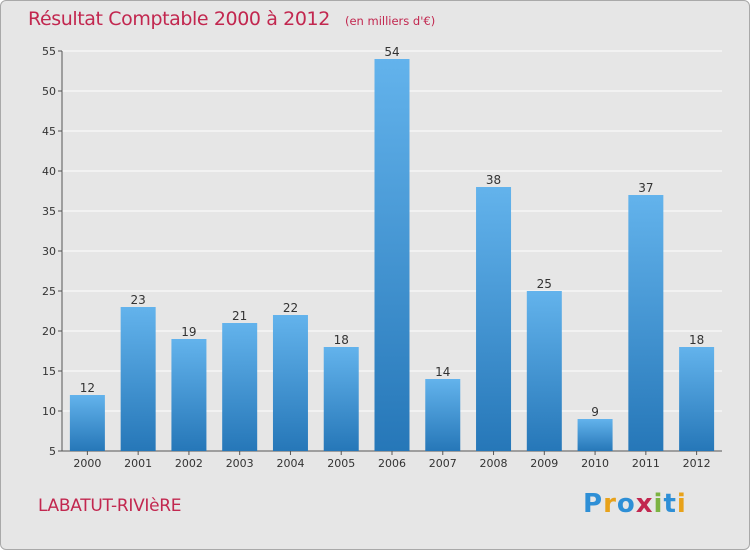 The width and height of the screenshot is (750, 550). I want to click on y-tick-label: 15, so click(49, 371).